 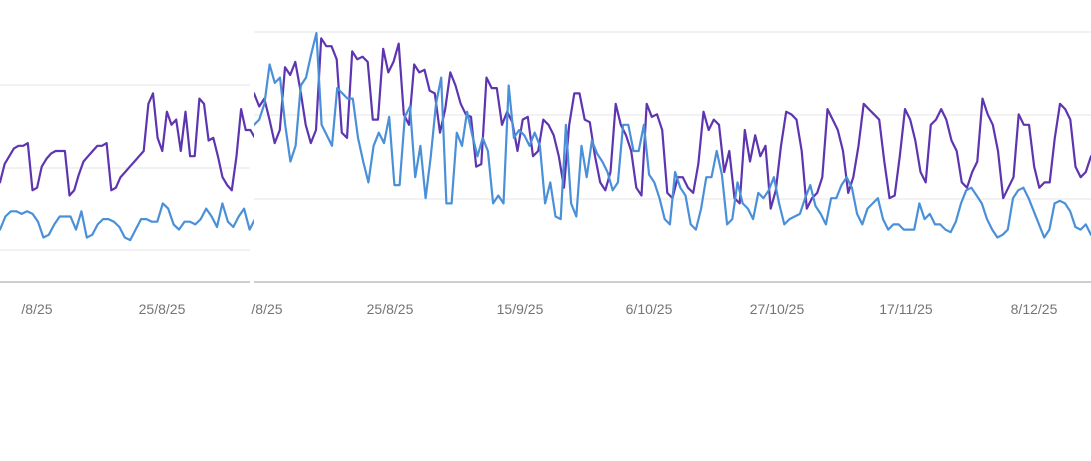 I want to click on x-tick-label: /8/25, so click(x=36, y=309).